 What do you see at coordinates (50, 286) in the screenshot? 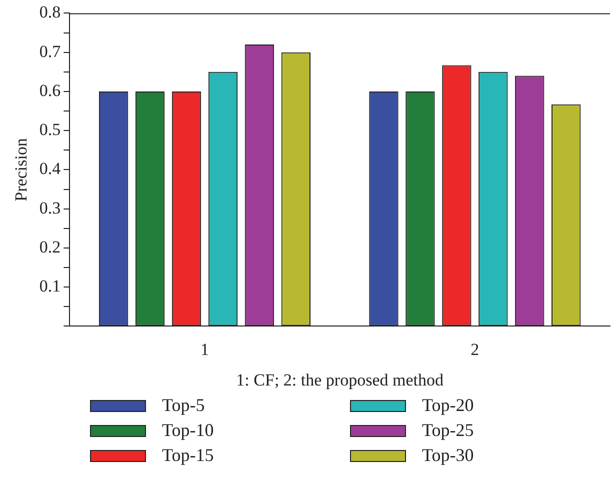
I see `y-tick-label: 0.1` at bounding box center [50, 286].